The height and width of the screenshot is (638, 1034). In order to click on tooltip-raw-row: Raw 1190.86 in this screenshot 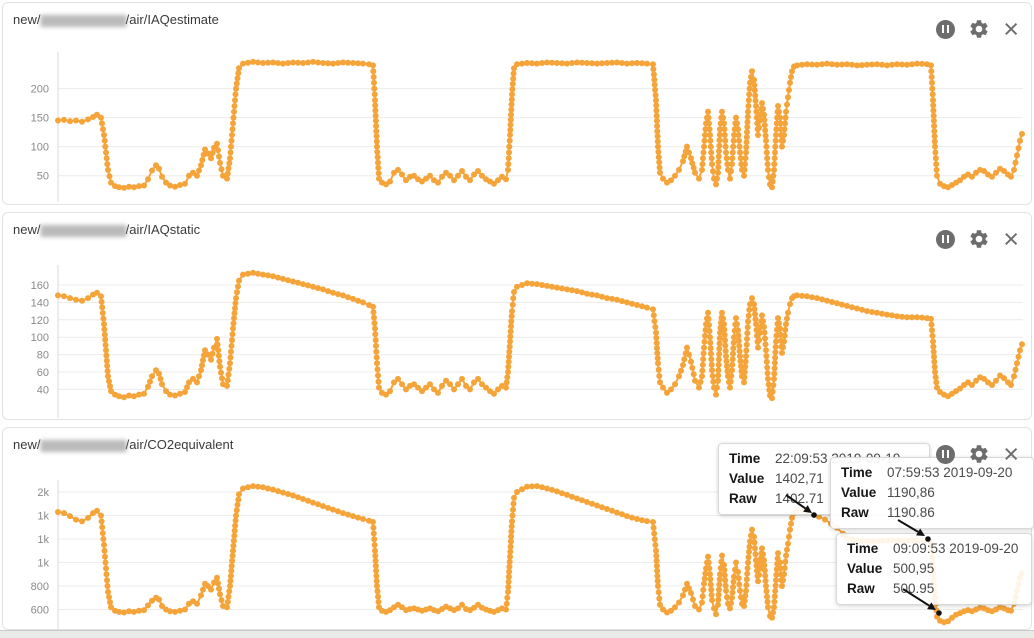, I will do `click(888, 512)`.